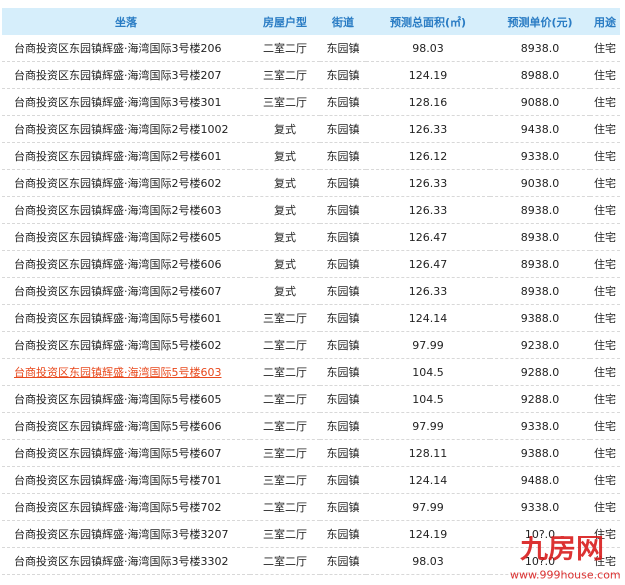 The width and height of the screenshot is (625, 585). What do you see at coordinates (428, 453) in the screenshot?
I see `cell-area: 128.11` at bounding box center [428, 453].